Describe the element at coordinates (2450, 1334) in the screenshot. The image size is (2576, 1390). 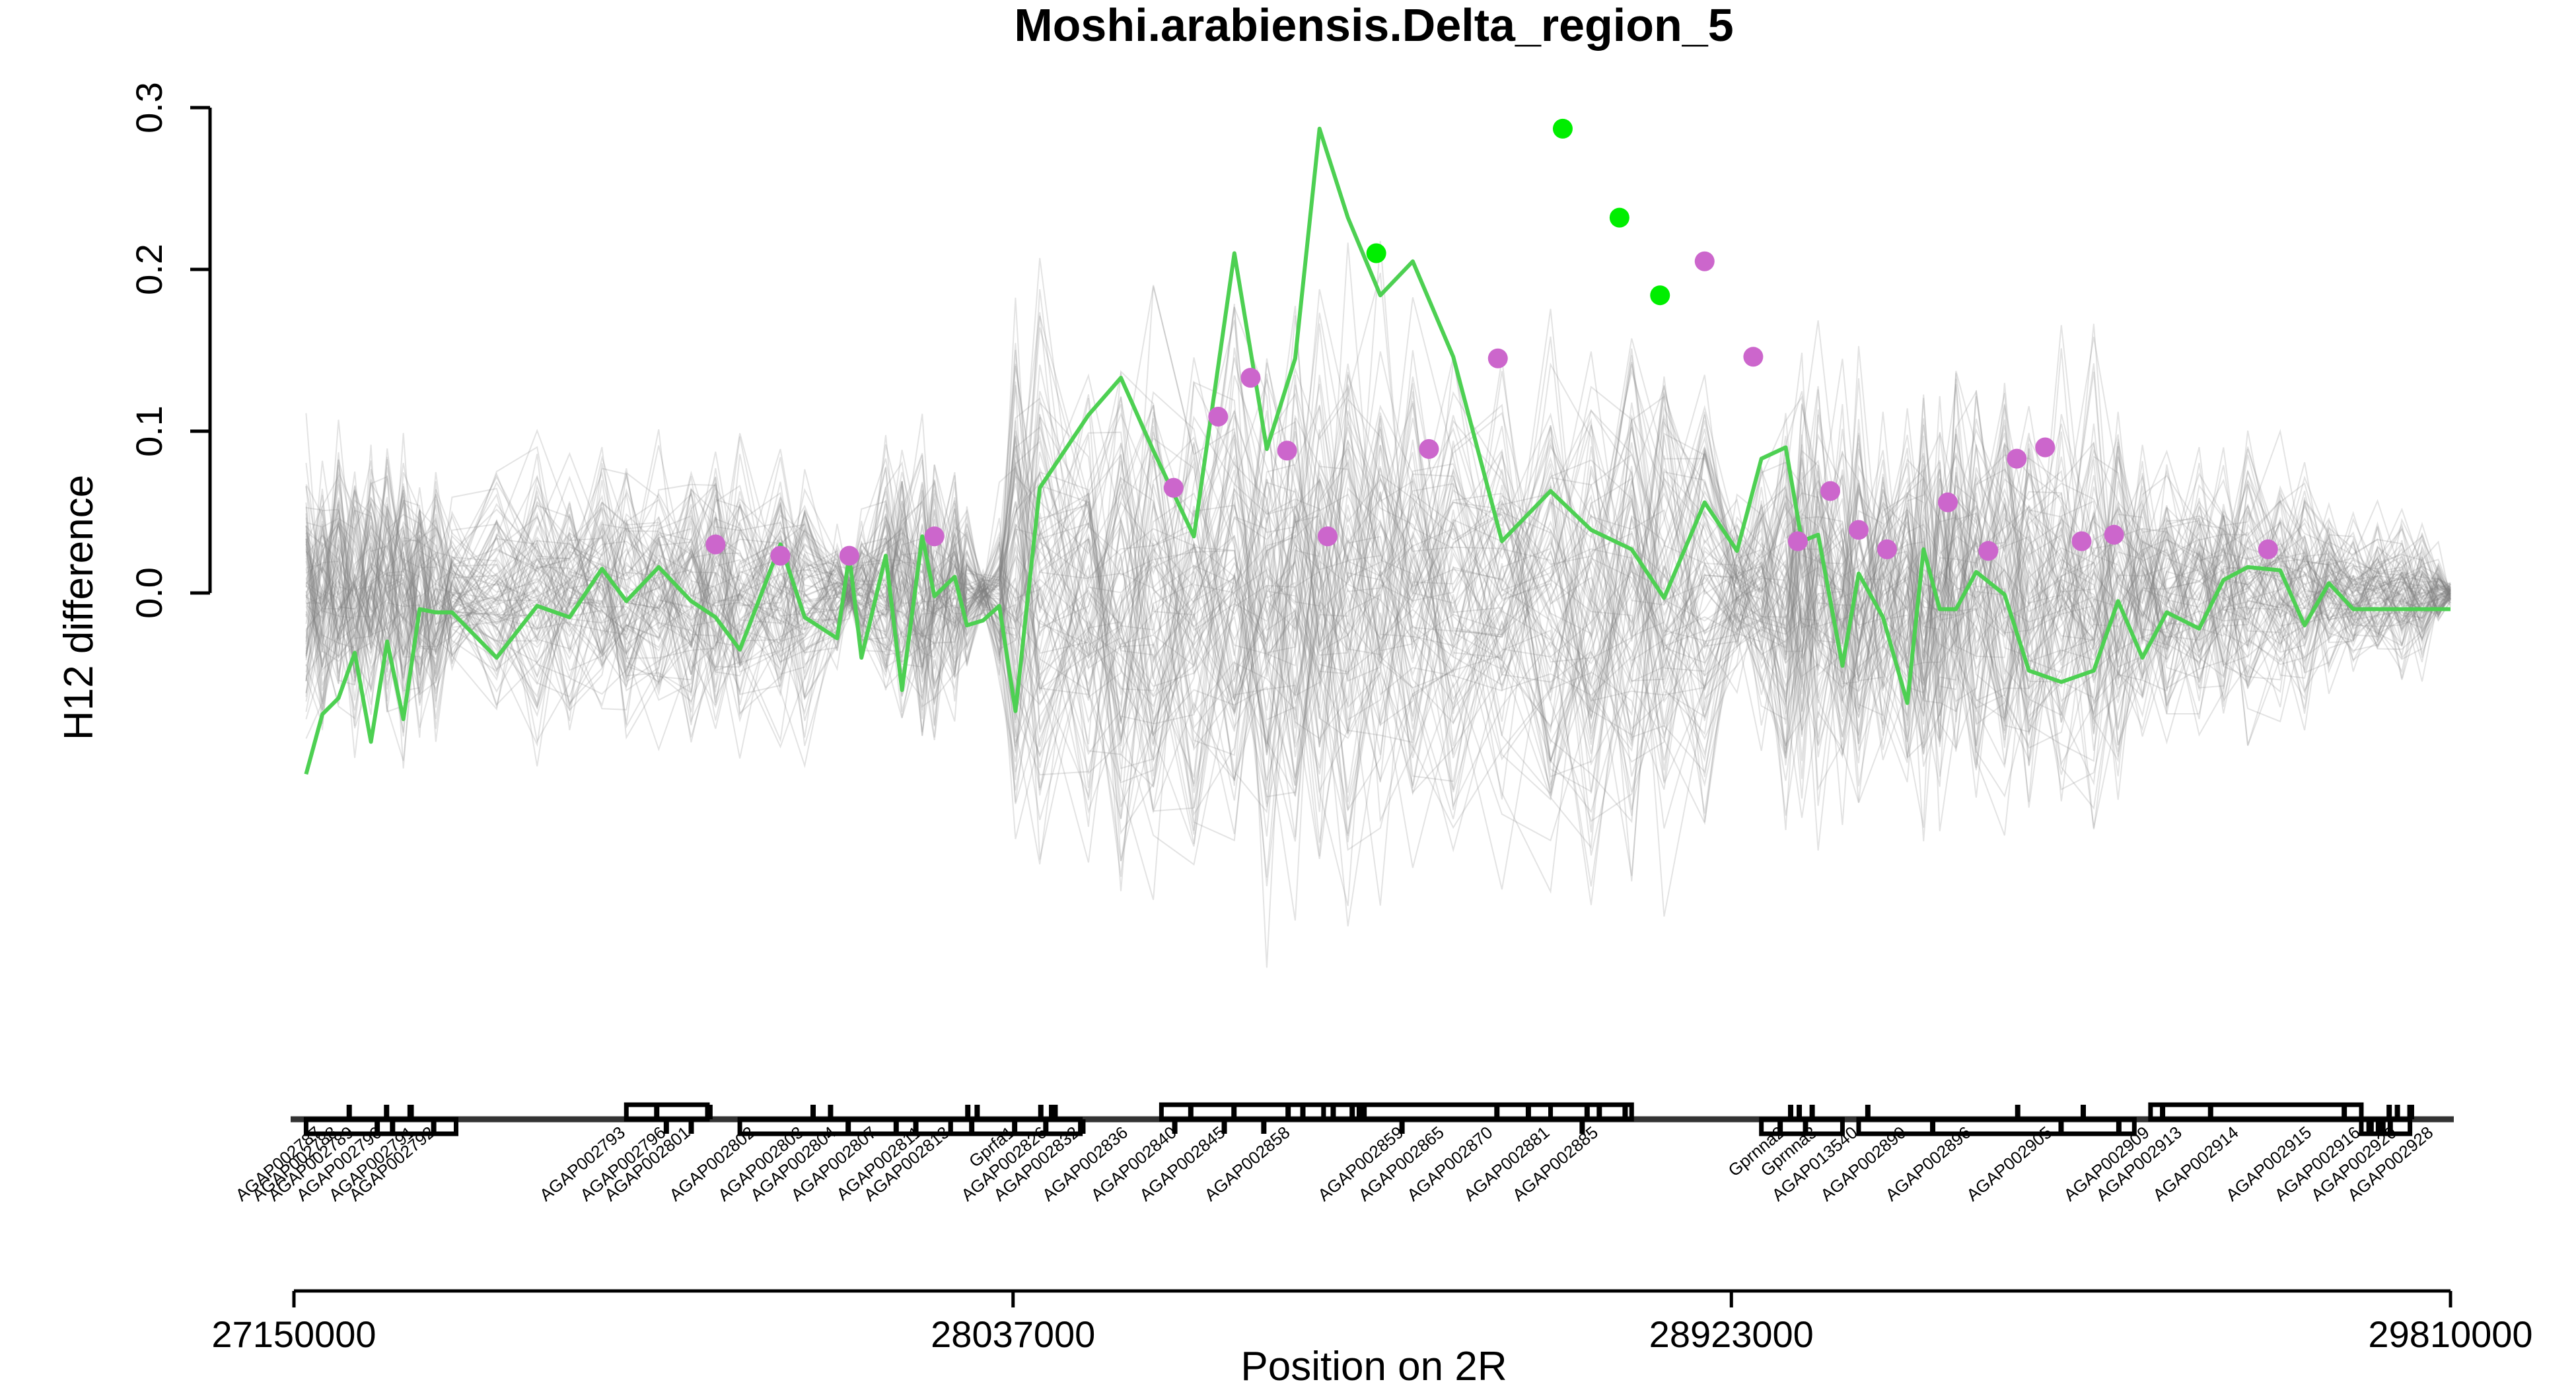
I see `x-tick-label: 29810000` at that location.